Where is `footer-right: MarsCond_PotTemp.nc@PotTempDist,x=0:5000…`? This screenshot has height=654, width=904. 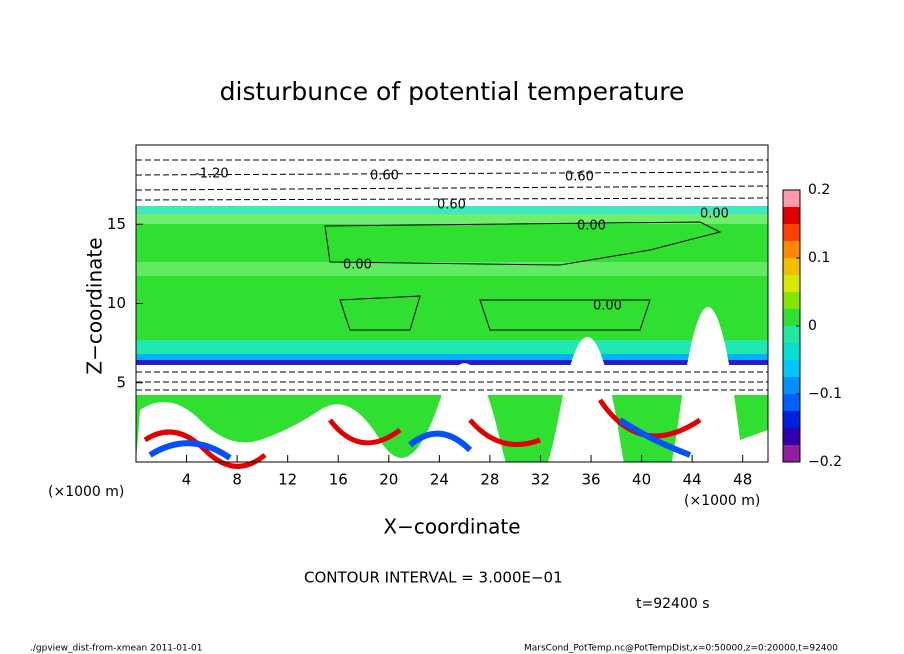
footer-right: MarsCond_PotTemp.nc@PotTempDist,x=0:5000… is located at coordinates (681, 649).